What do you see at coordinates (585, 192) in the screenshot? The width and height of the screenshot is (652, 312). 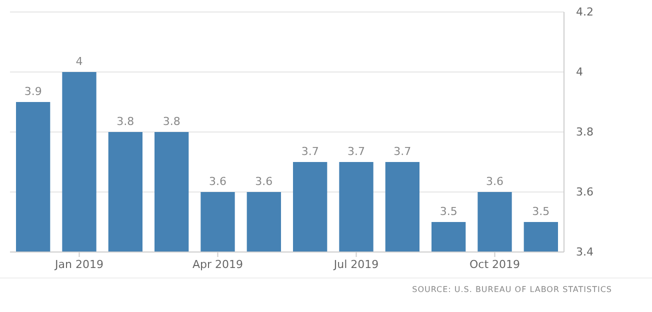 I see `y-tick-label: 3.6` at bounding box center [585, 192].